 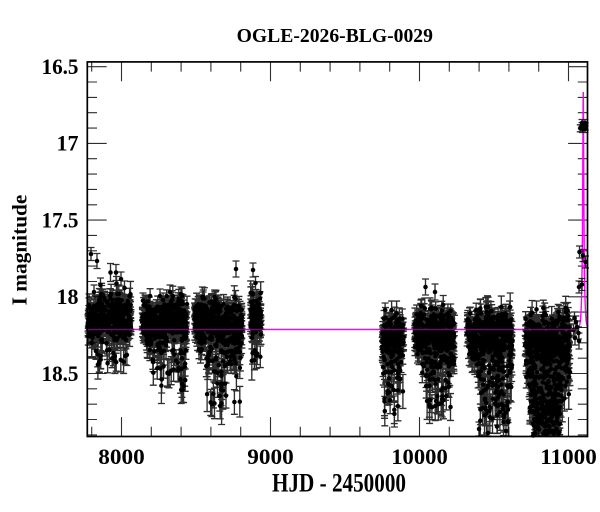 What do you see at coordinates (270, 456) in the screenshot?
I see `svg-text: 9000` at bounding box center [270, 456].